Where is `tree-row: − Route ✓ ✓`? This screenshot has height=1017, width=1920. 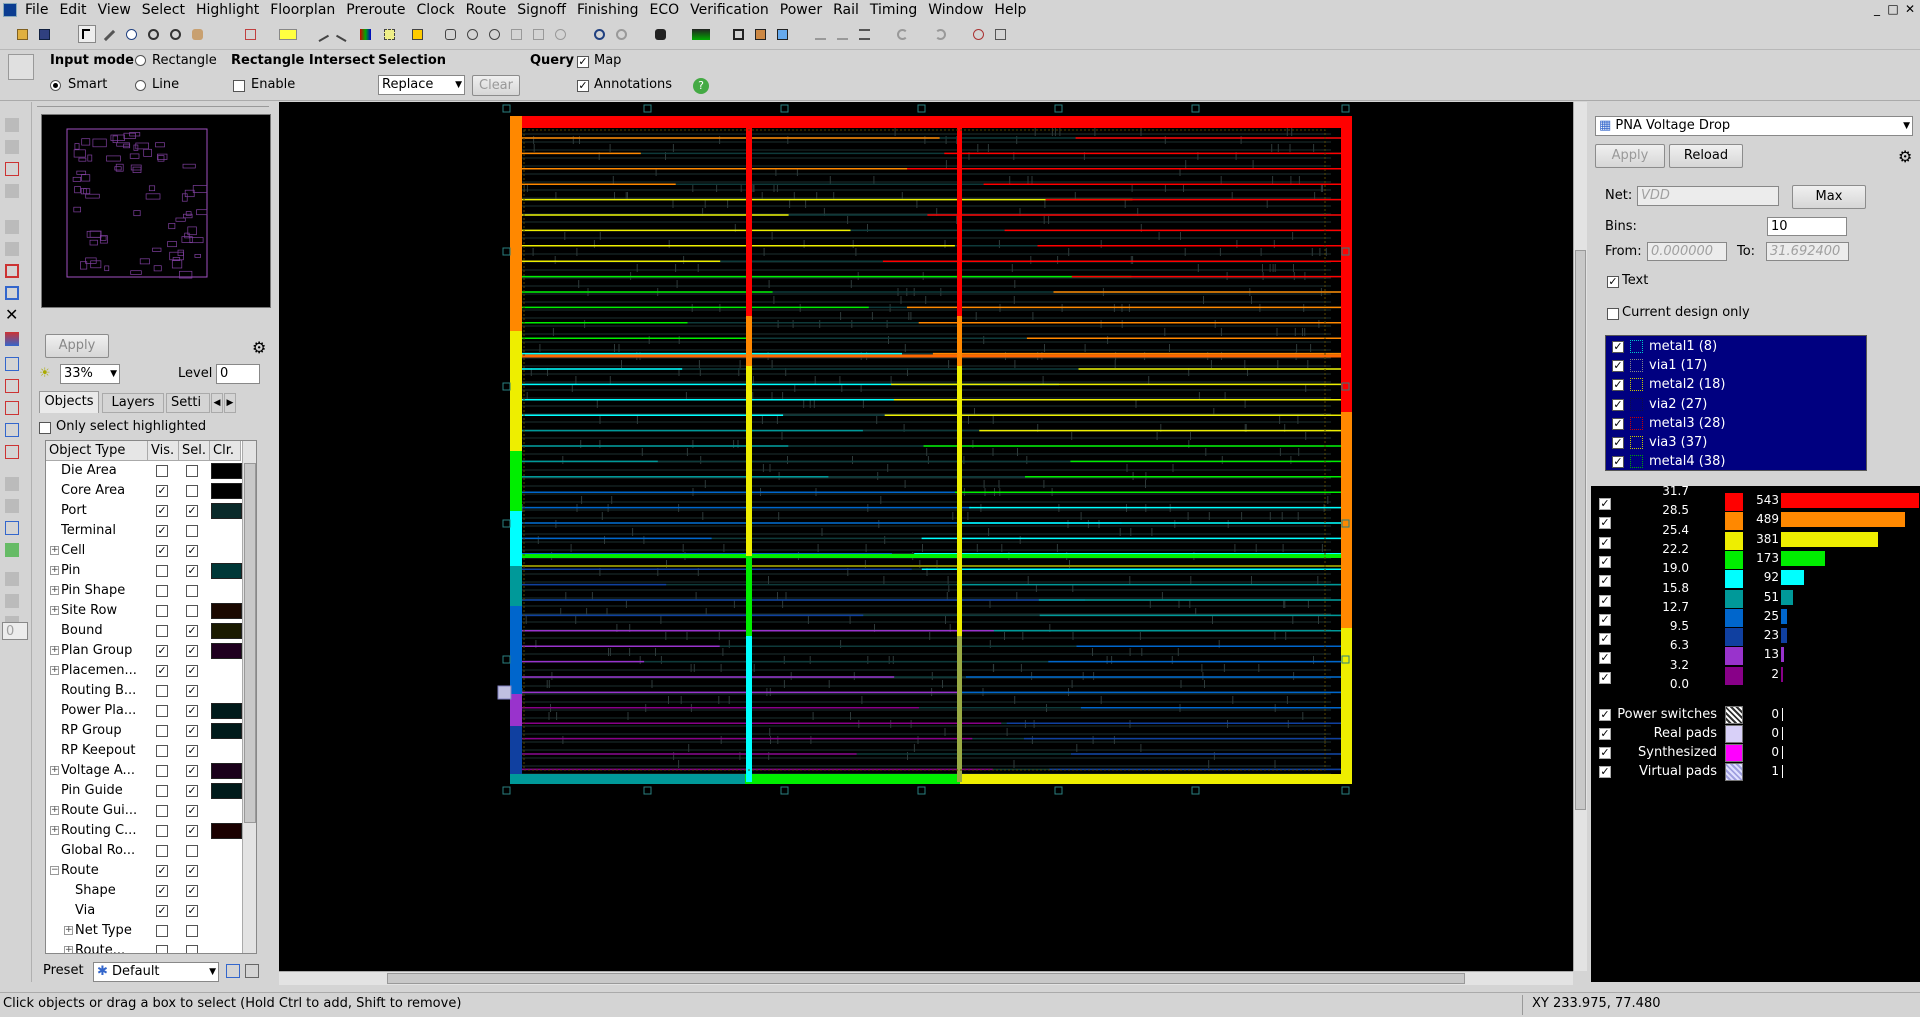
tree-row: − Route ✓ ✓ is located at coordinates (143, 871).